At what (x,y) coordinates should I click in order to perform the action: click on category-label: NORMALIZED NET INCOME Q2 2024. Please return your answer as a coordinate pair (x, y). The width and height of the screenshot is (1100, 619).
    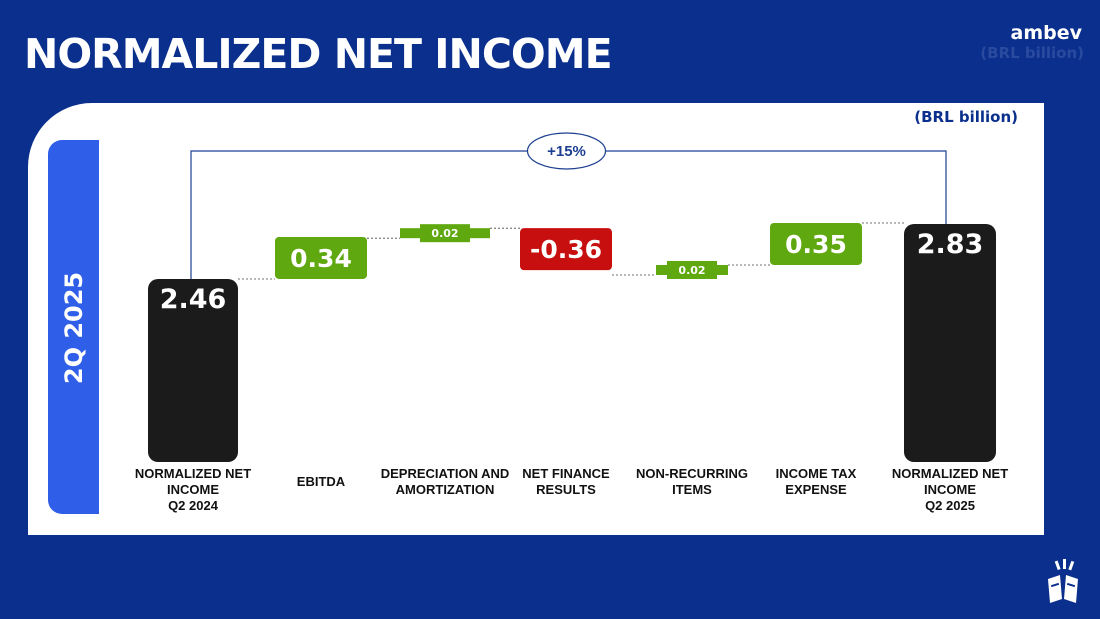
    Looking at the image, I should click on (193, 489).